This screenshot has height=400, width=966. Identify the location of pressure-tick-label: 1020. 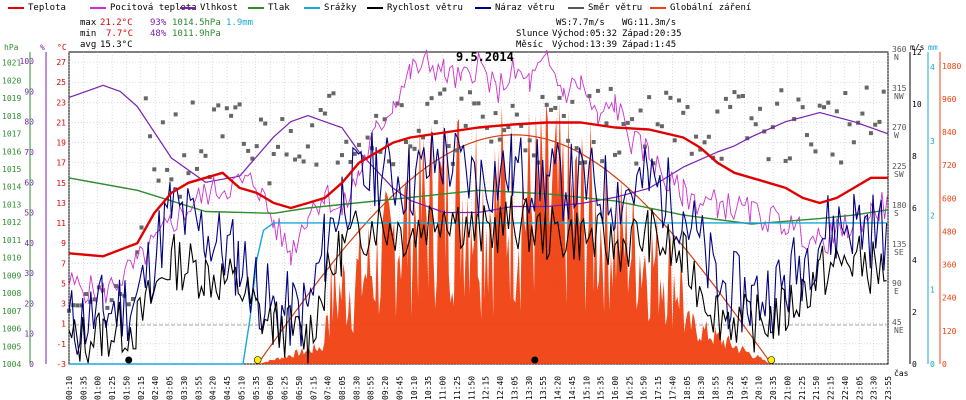
(11, 80).